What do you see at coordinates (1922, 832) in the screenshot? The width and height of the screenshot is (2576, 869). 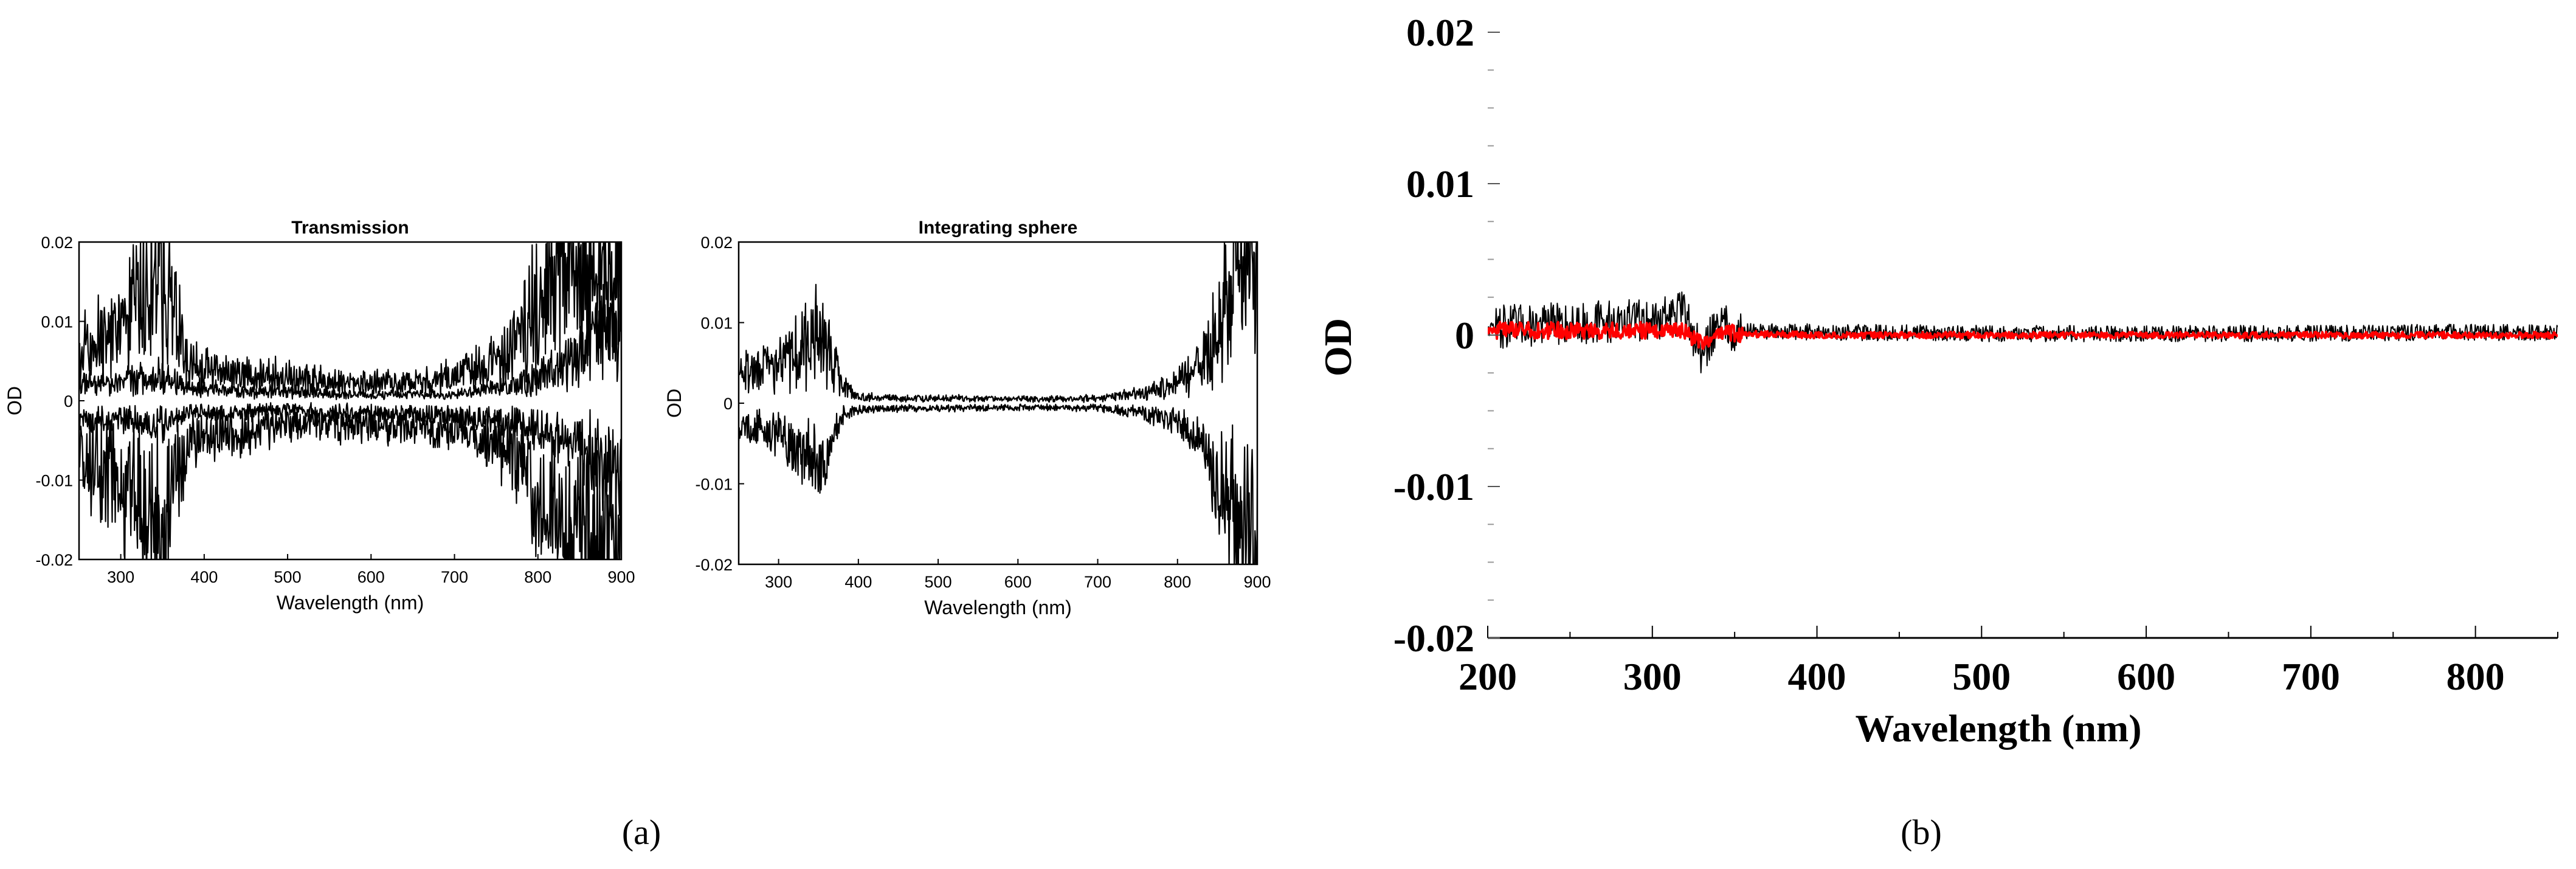 I see `caption-b: (b)` at bounding box center [1922, 832].